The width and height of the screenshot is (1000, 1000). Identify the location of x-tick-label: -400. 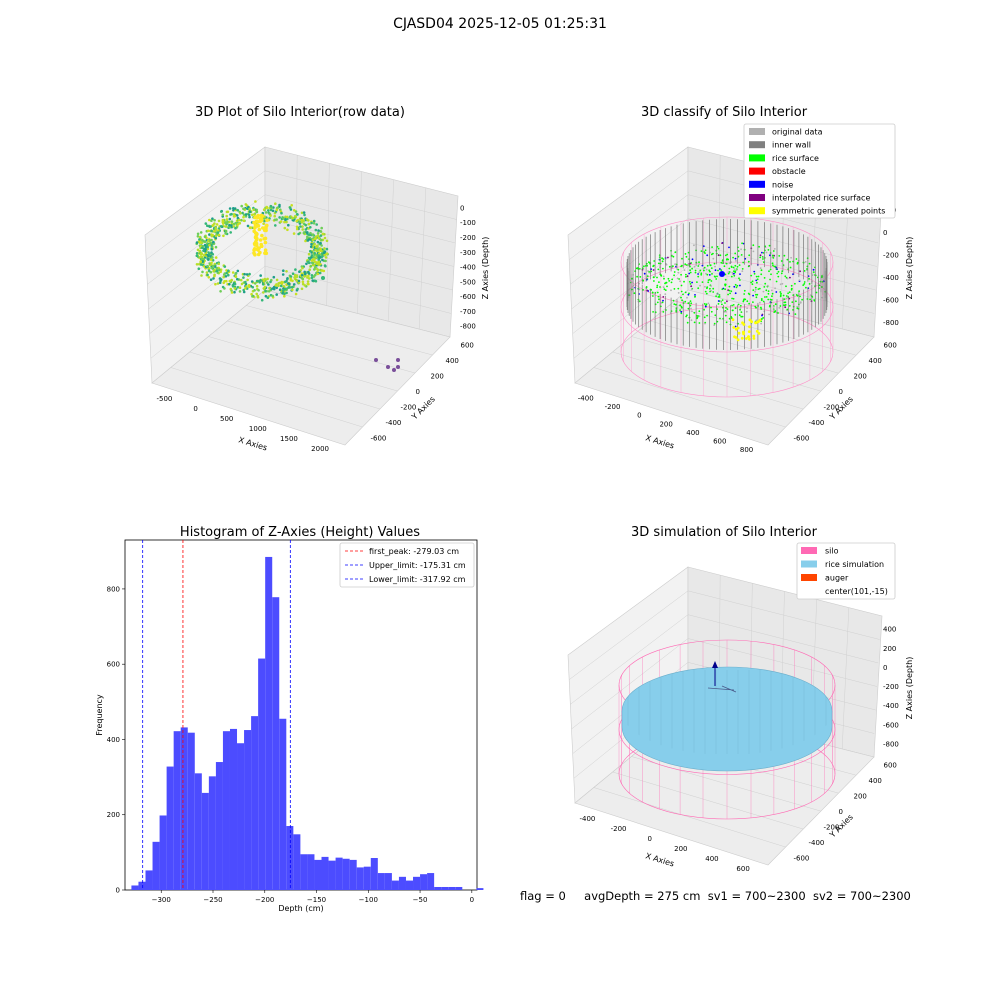
(586, 398).